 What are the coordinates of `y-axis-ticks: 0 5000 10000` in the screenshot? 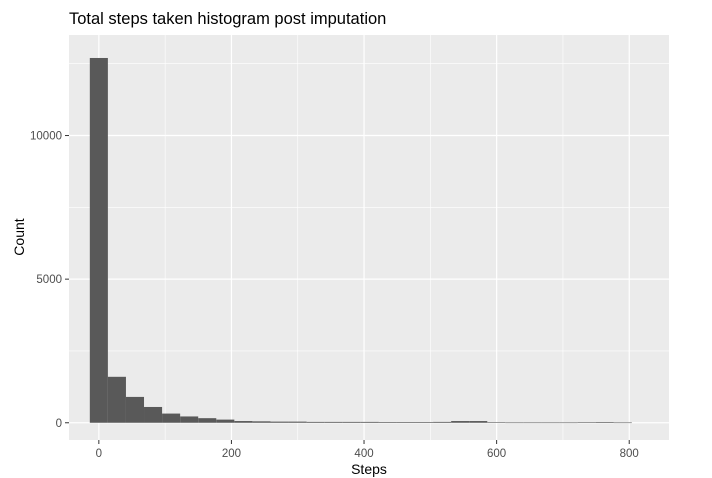 It's located at (49, 280).